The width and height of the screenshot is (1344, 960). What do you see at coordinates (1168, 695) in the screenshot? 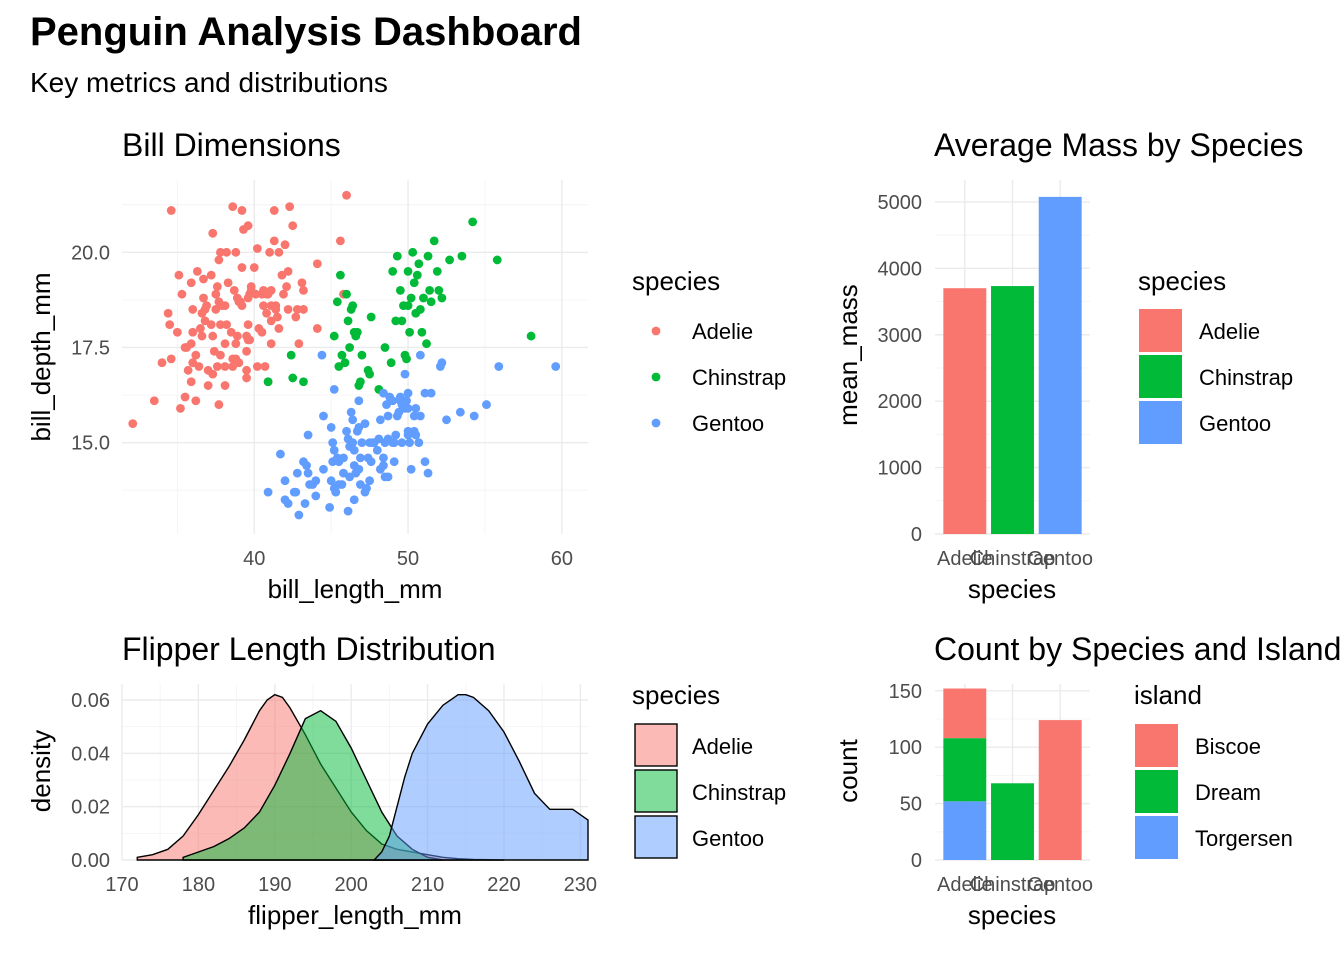
I see `count-legend-title: island` at bounding box center [1168, 695].